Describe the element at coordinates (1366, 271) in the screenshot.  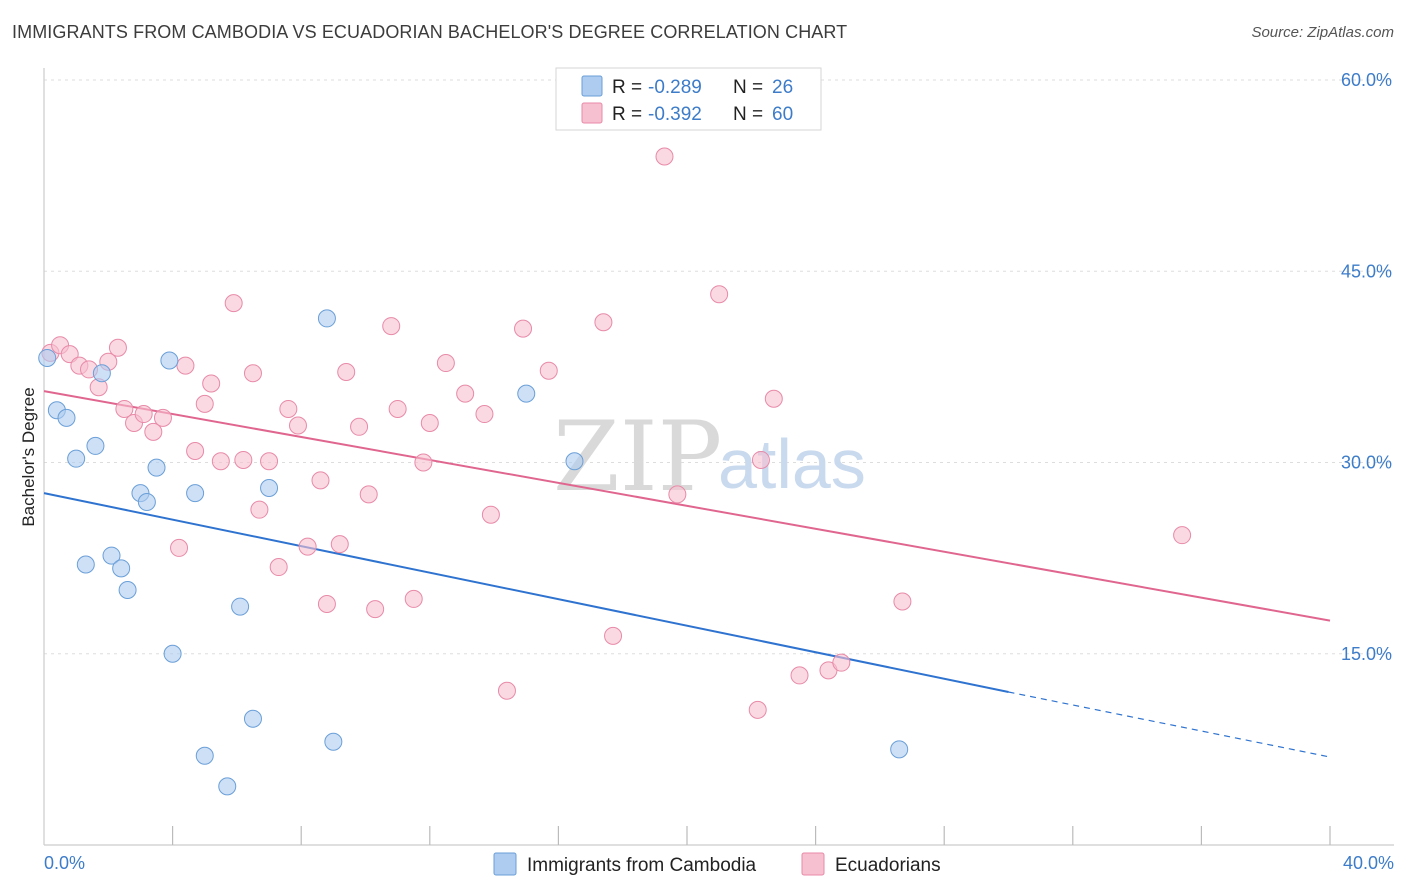
I see `y-tick-label: 45.0%` at that location.